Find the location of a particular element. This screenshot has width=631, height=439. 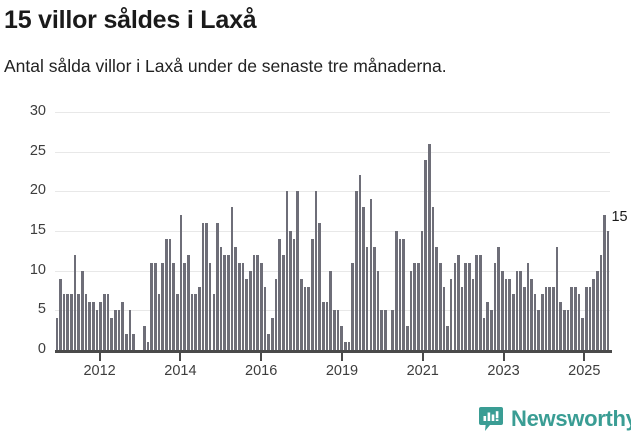

bar-value-label: 15 is located at coordinates (619, 217).